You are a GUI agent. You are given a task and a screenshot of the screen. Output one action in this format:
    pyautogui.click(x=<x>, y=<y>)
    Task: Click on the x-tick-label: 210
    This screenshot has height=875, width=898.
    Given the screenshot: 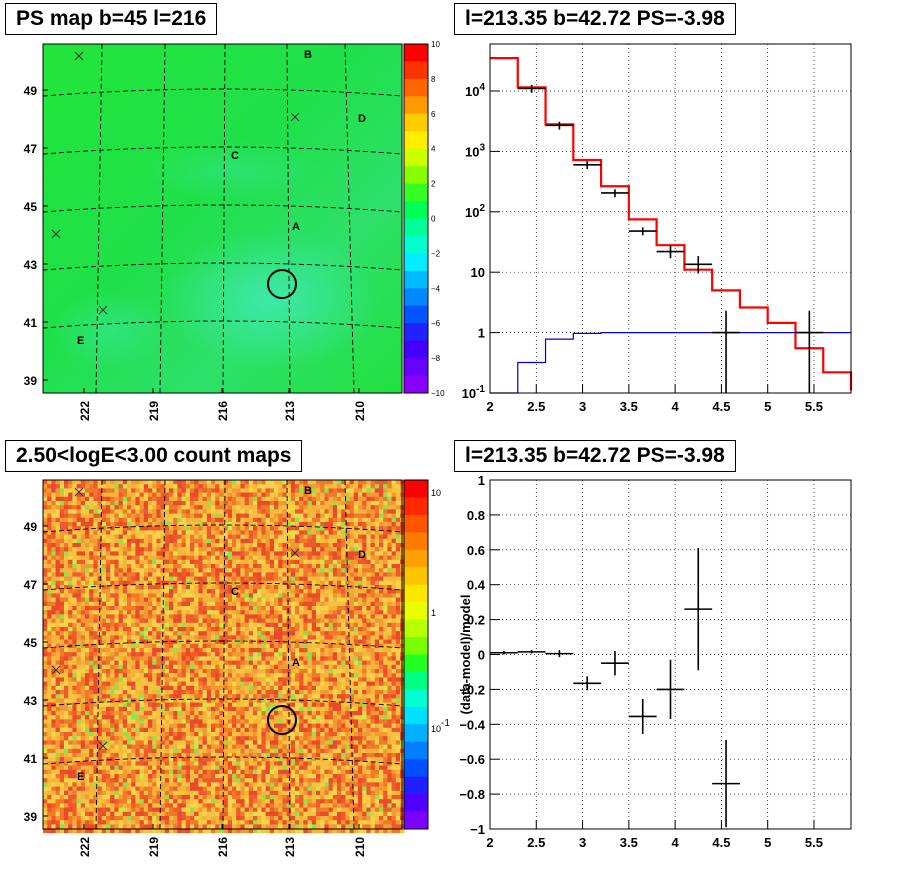 What is the action you would take?
    pyautogui.click(x=360, y=847)
    